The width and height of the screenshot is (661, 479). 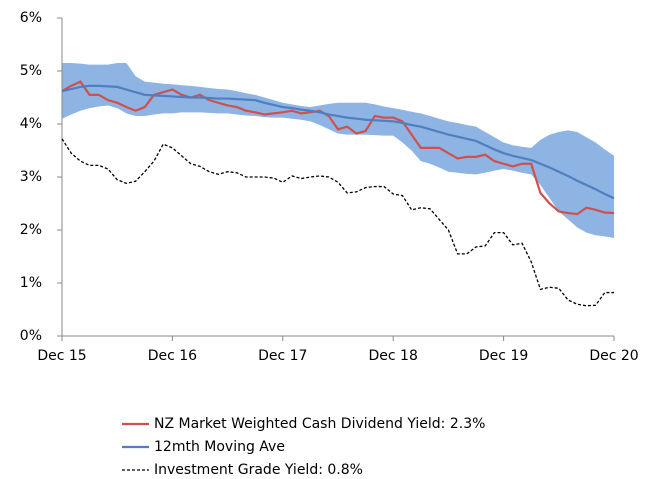 What do you see at coordinates (503, 356) in the screenshot?
I see `x-tick-label: Dec 19` at bounding box center [503, 356].